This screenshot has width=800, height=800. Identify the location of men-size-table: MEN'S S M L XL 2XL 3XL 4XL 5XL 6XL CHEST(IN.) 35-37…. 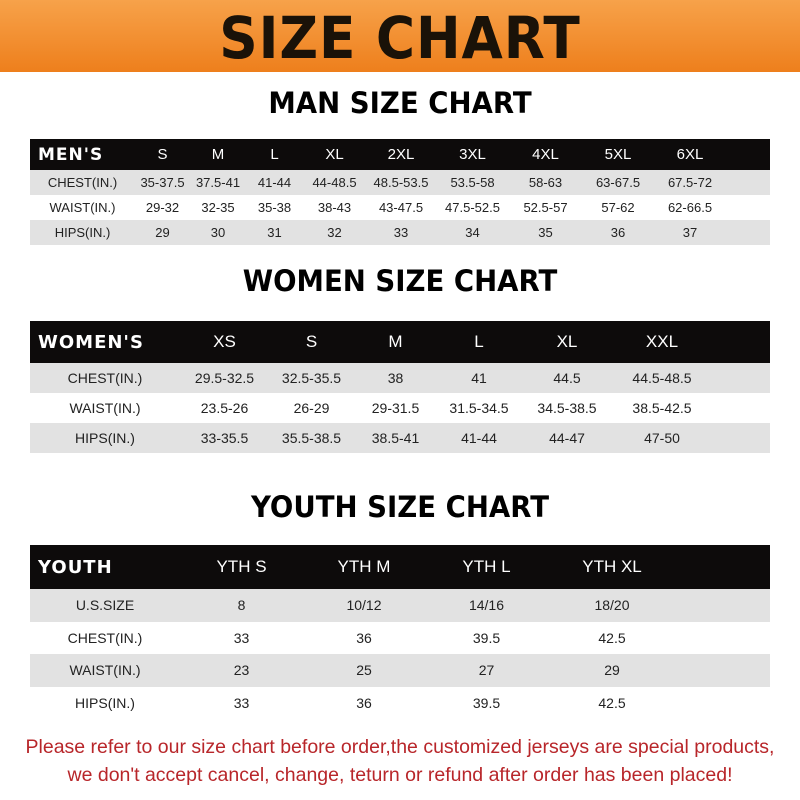
(400, 192).